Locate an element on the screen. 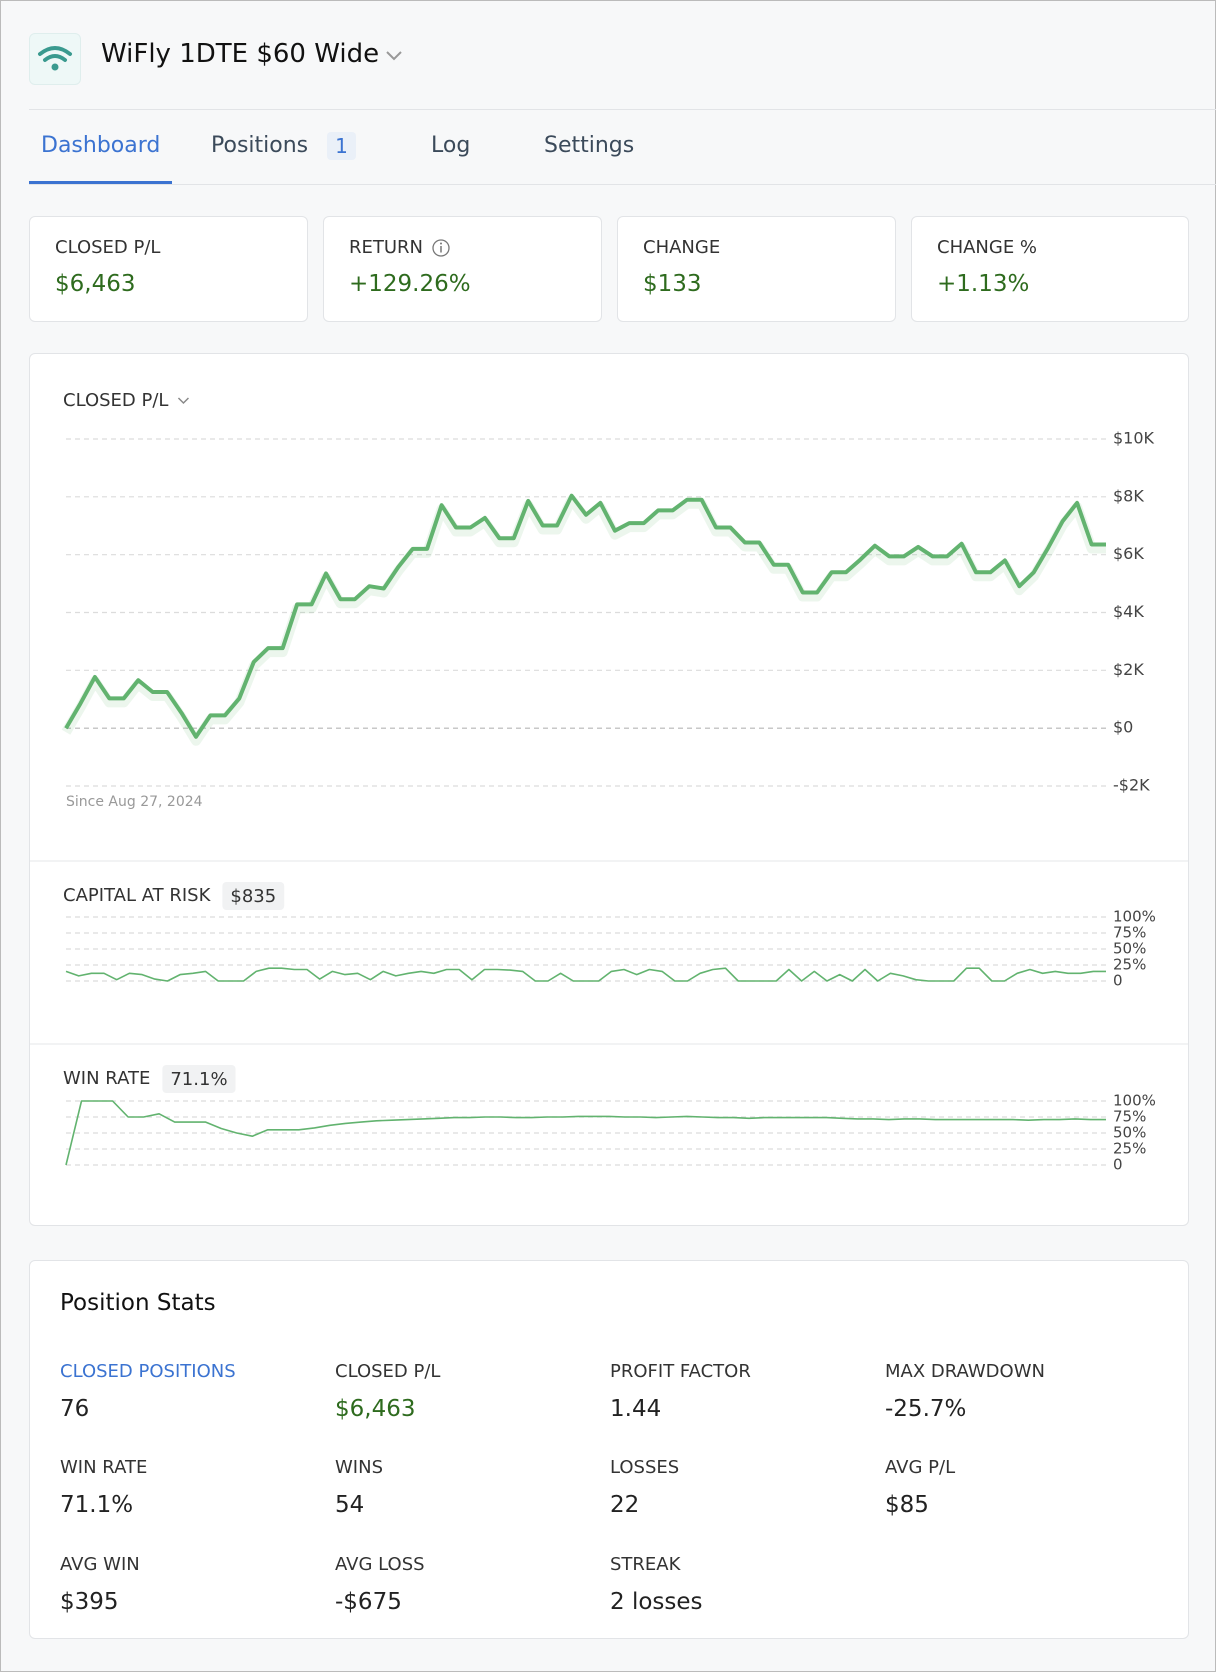 The width and height of the screenshot is (1216, 1672). y-tick-label: $0 is located at coordinates (1123, 727).